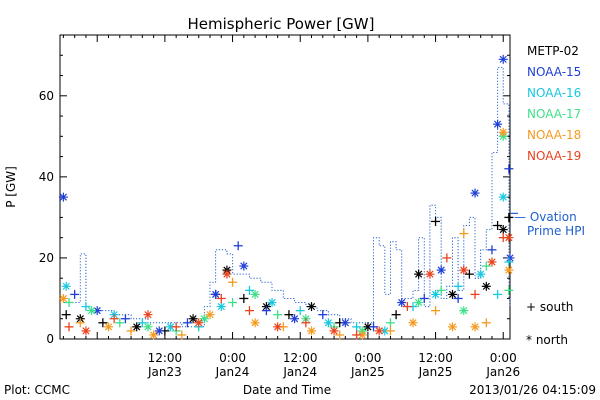  Describe the element at coordinates (287, 390) in the screenshot. I see `x-axis-label: Date and Time` at that location.